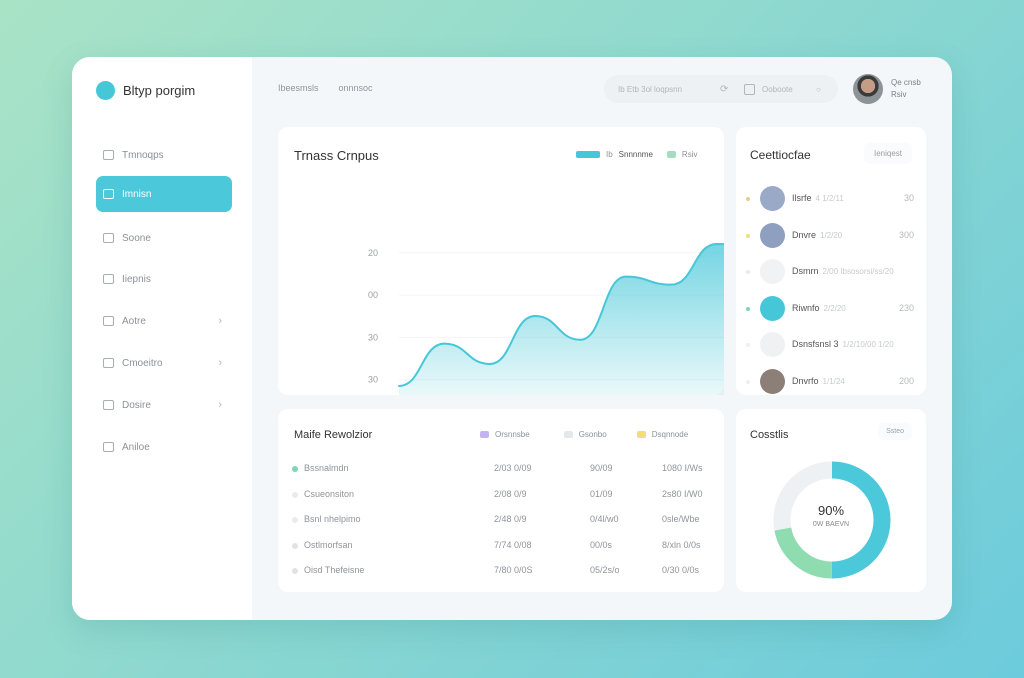 The width and height of the screenshot is (1024, 678). What do you see at coordinates (895, 431) in the screenshot?
I see `donut-action-button: Ssteo` at bounding box center [895, 431].